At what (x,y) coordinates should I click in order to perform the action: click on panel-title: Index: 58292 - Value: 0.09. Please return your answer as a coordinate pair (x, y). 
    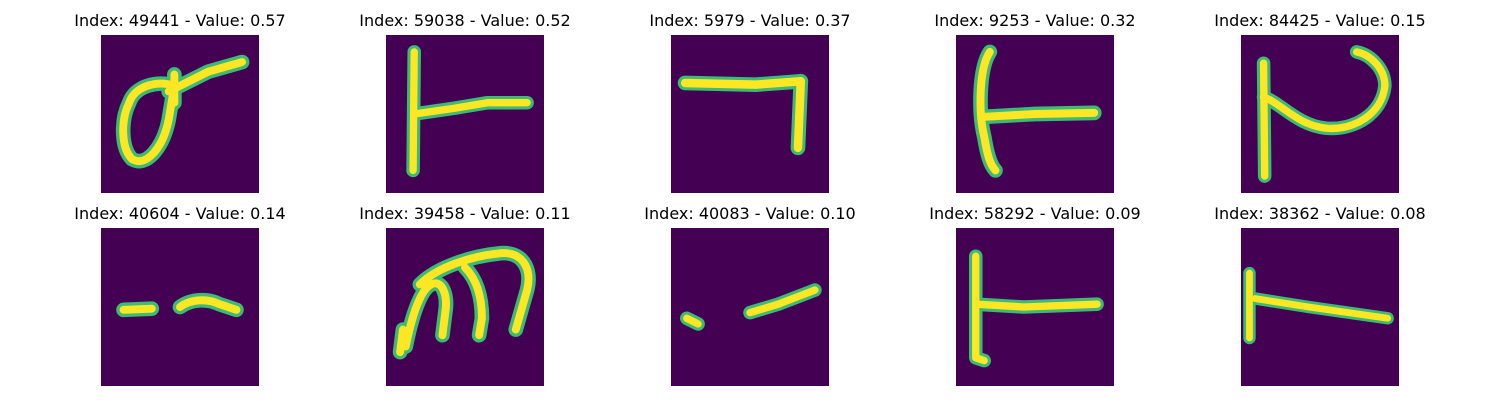
    Looking at the image, I should click on (1035, 213).